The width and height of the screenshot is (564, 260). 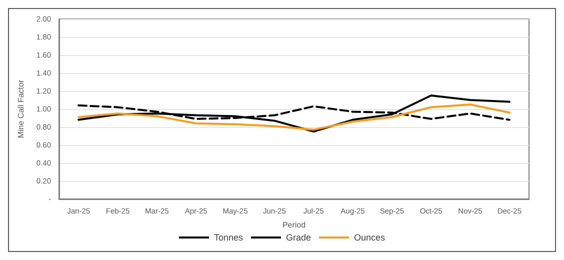 What do you see at coordinates (370, 237) in the screenshot?
I see `legend-label: Ounces` at bounding box center [370, 237].